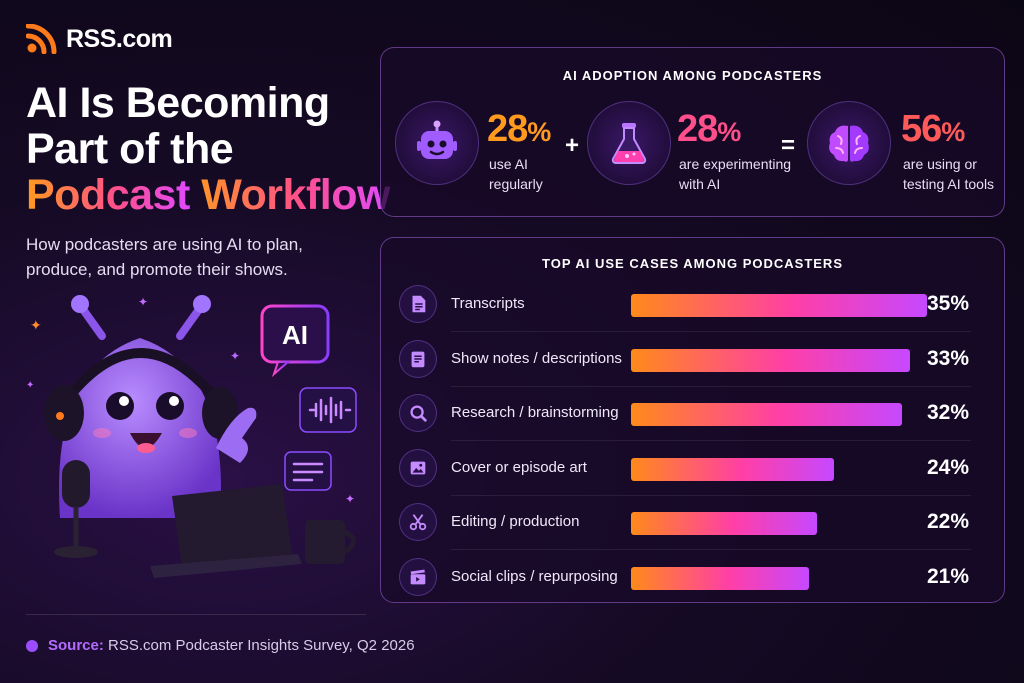  What do you see at coordinates (921, 129) in the screenshot?
I see `stat-number: 56` at bounding box center [921, 129].